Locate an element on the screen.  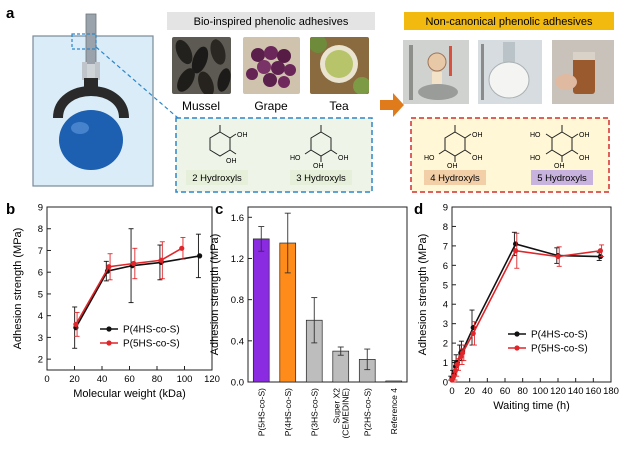
bio-title: Bio-inspired phenolic adhesives is located at coordinates (271, 22).